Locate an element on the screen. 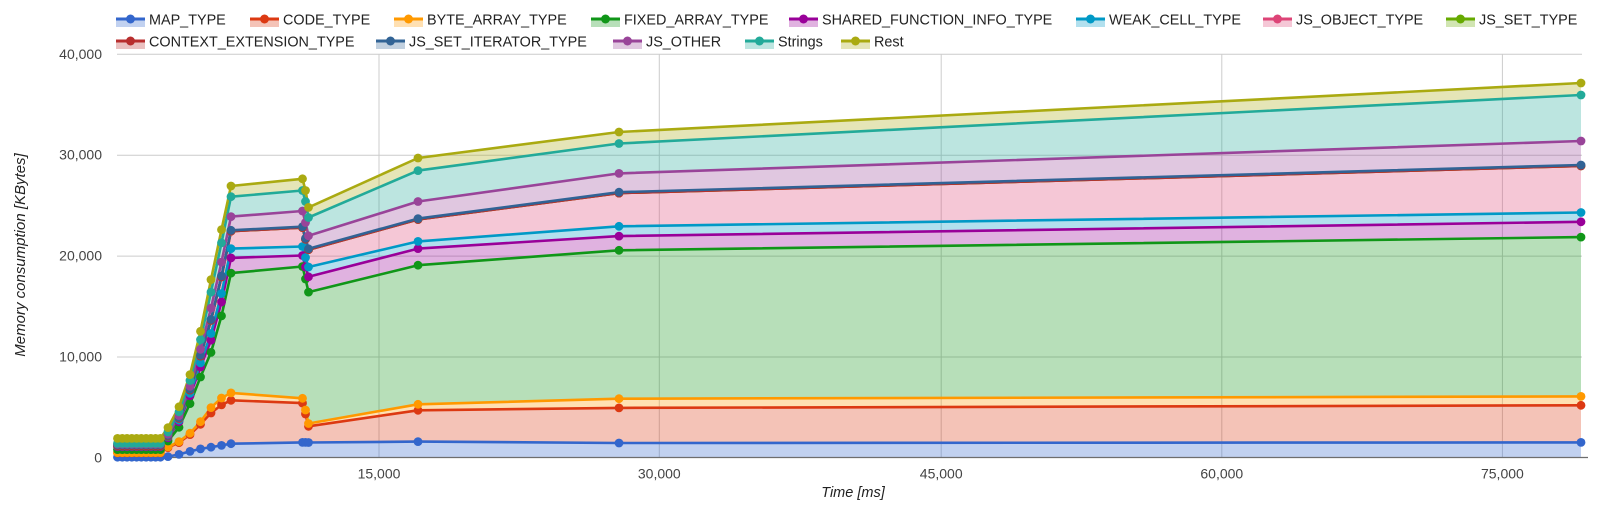 The height and width of the screenshot is (524, 1600). svg-text: JS_OBJECT_TYPE is located at coordinates (1359, 21).